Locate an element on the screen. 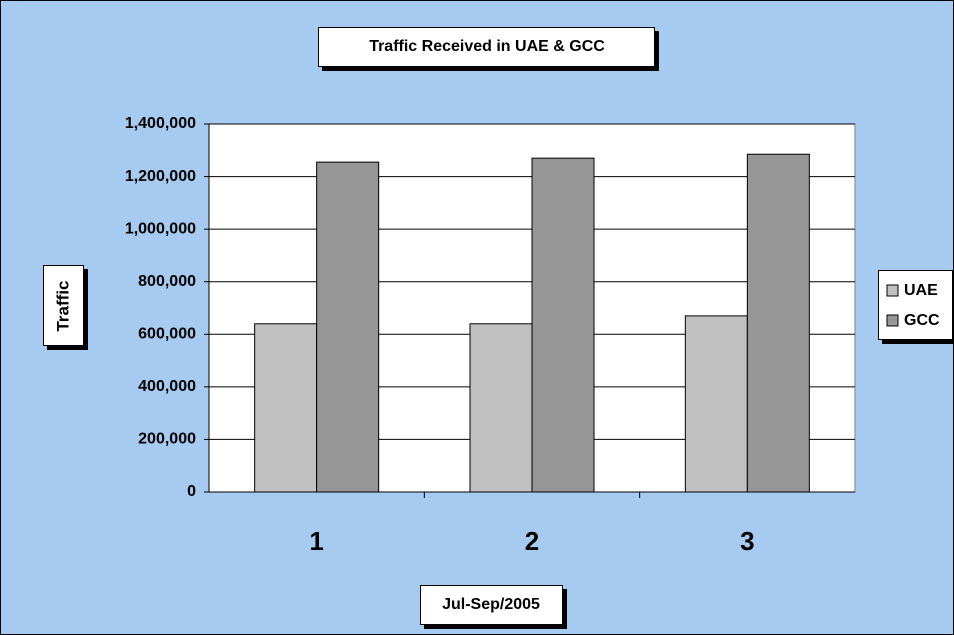  y-axis-label: Traffic is located at coordinates (62, 305).